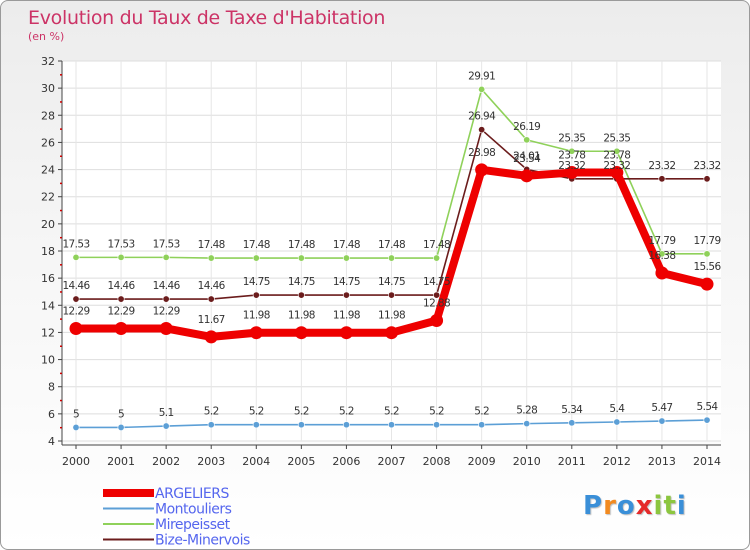 This screenshot has height=550, width=750. Describe the element at coordinates (48, 61) in the screenshot. I see `y-tick-label: 32` at that location.